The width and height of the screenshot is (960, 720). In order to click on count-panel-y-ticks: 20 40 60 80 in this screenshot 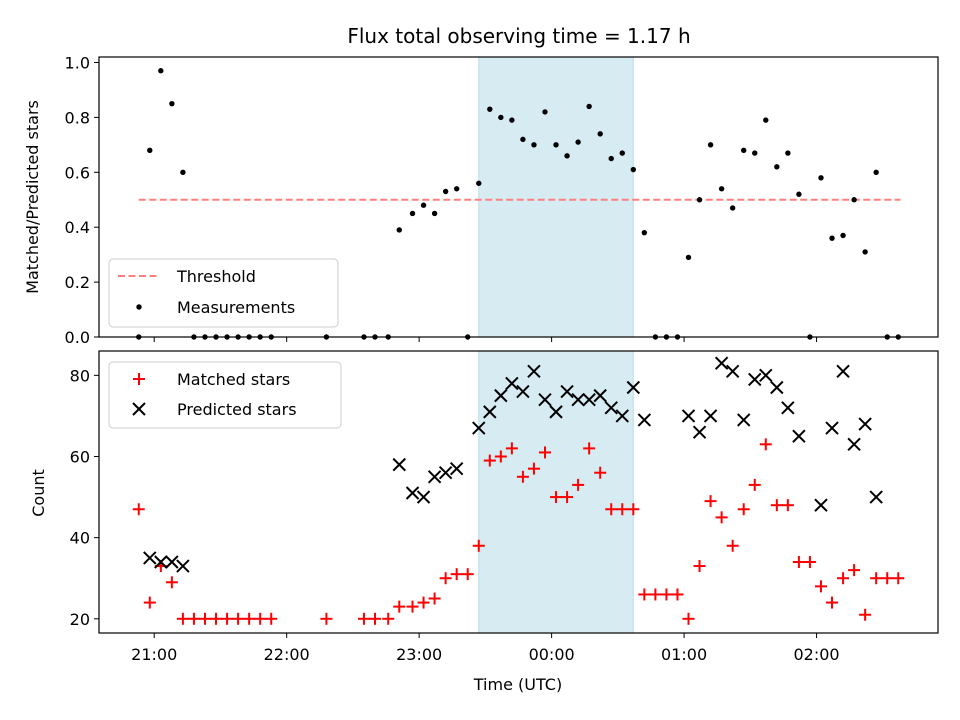, I will do `click(84, 497)`.